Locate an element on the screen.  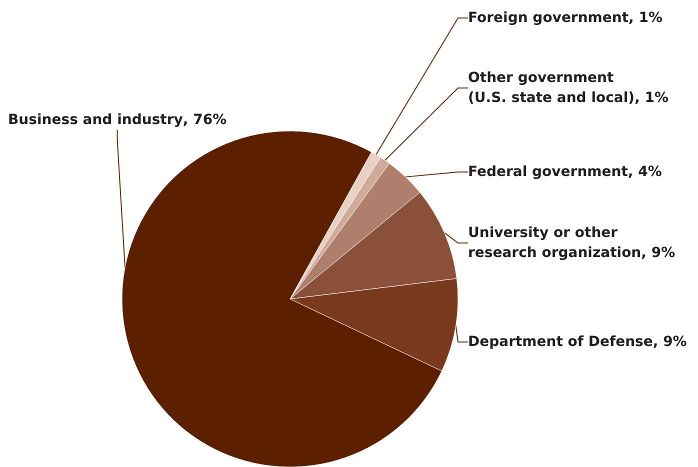
data-label: , 76% is located at coordinates (204, 120).